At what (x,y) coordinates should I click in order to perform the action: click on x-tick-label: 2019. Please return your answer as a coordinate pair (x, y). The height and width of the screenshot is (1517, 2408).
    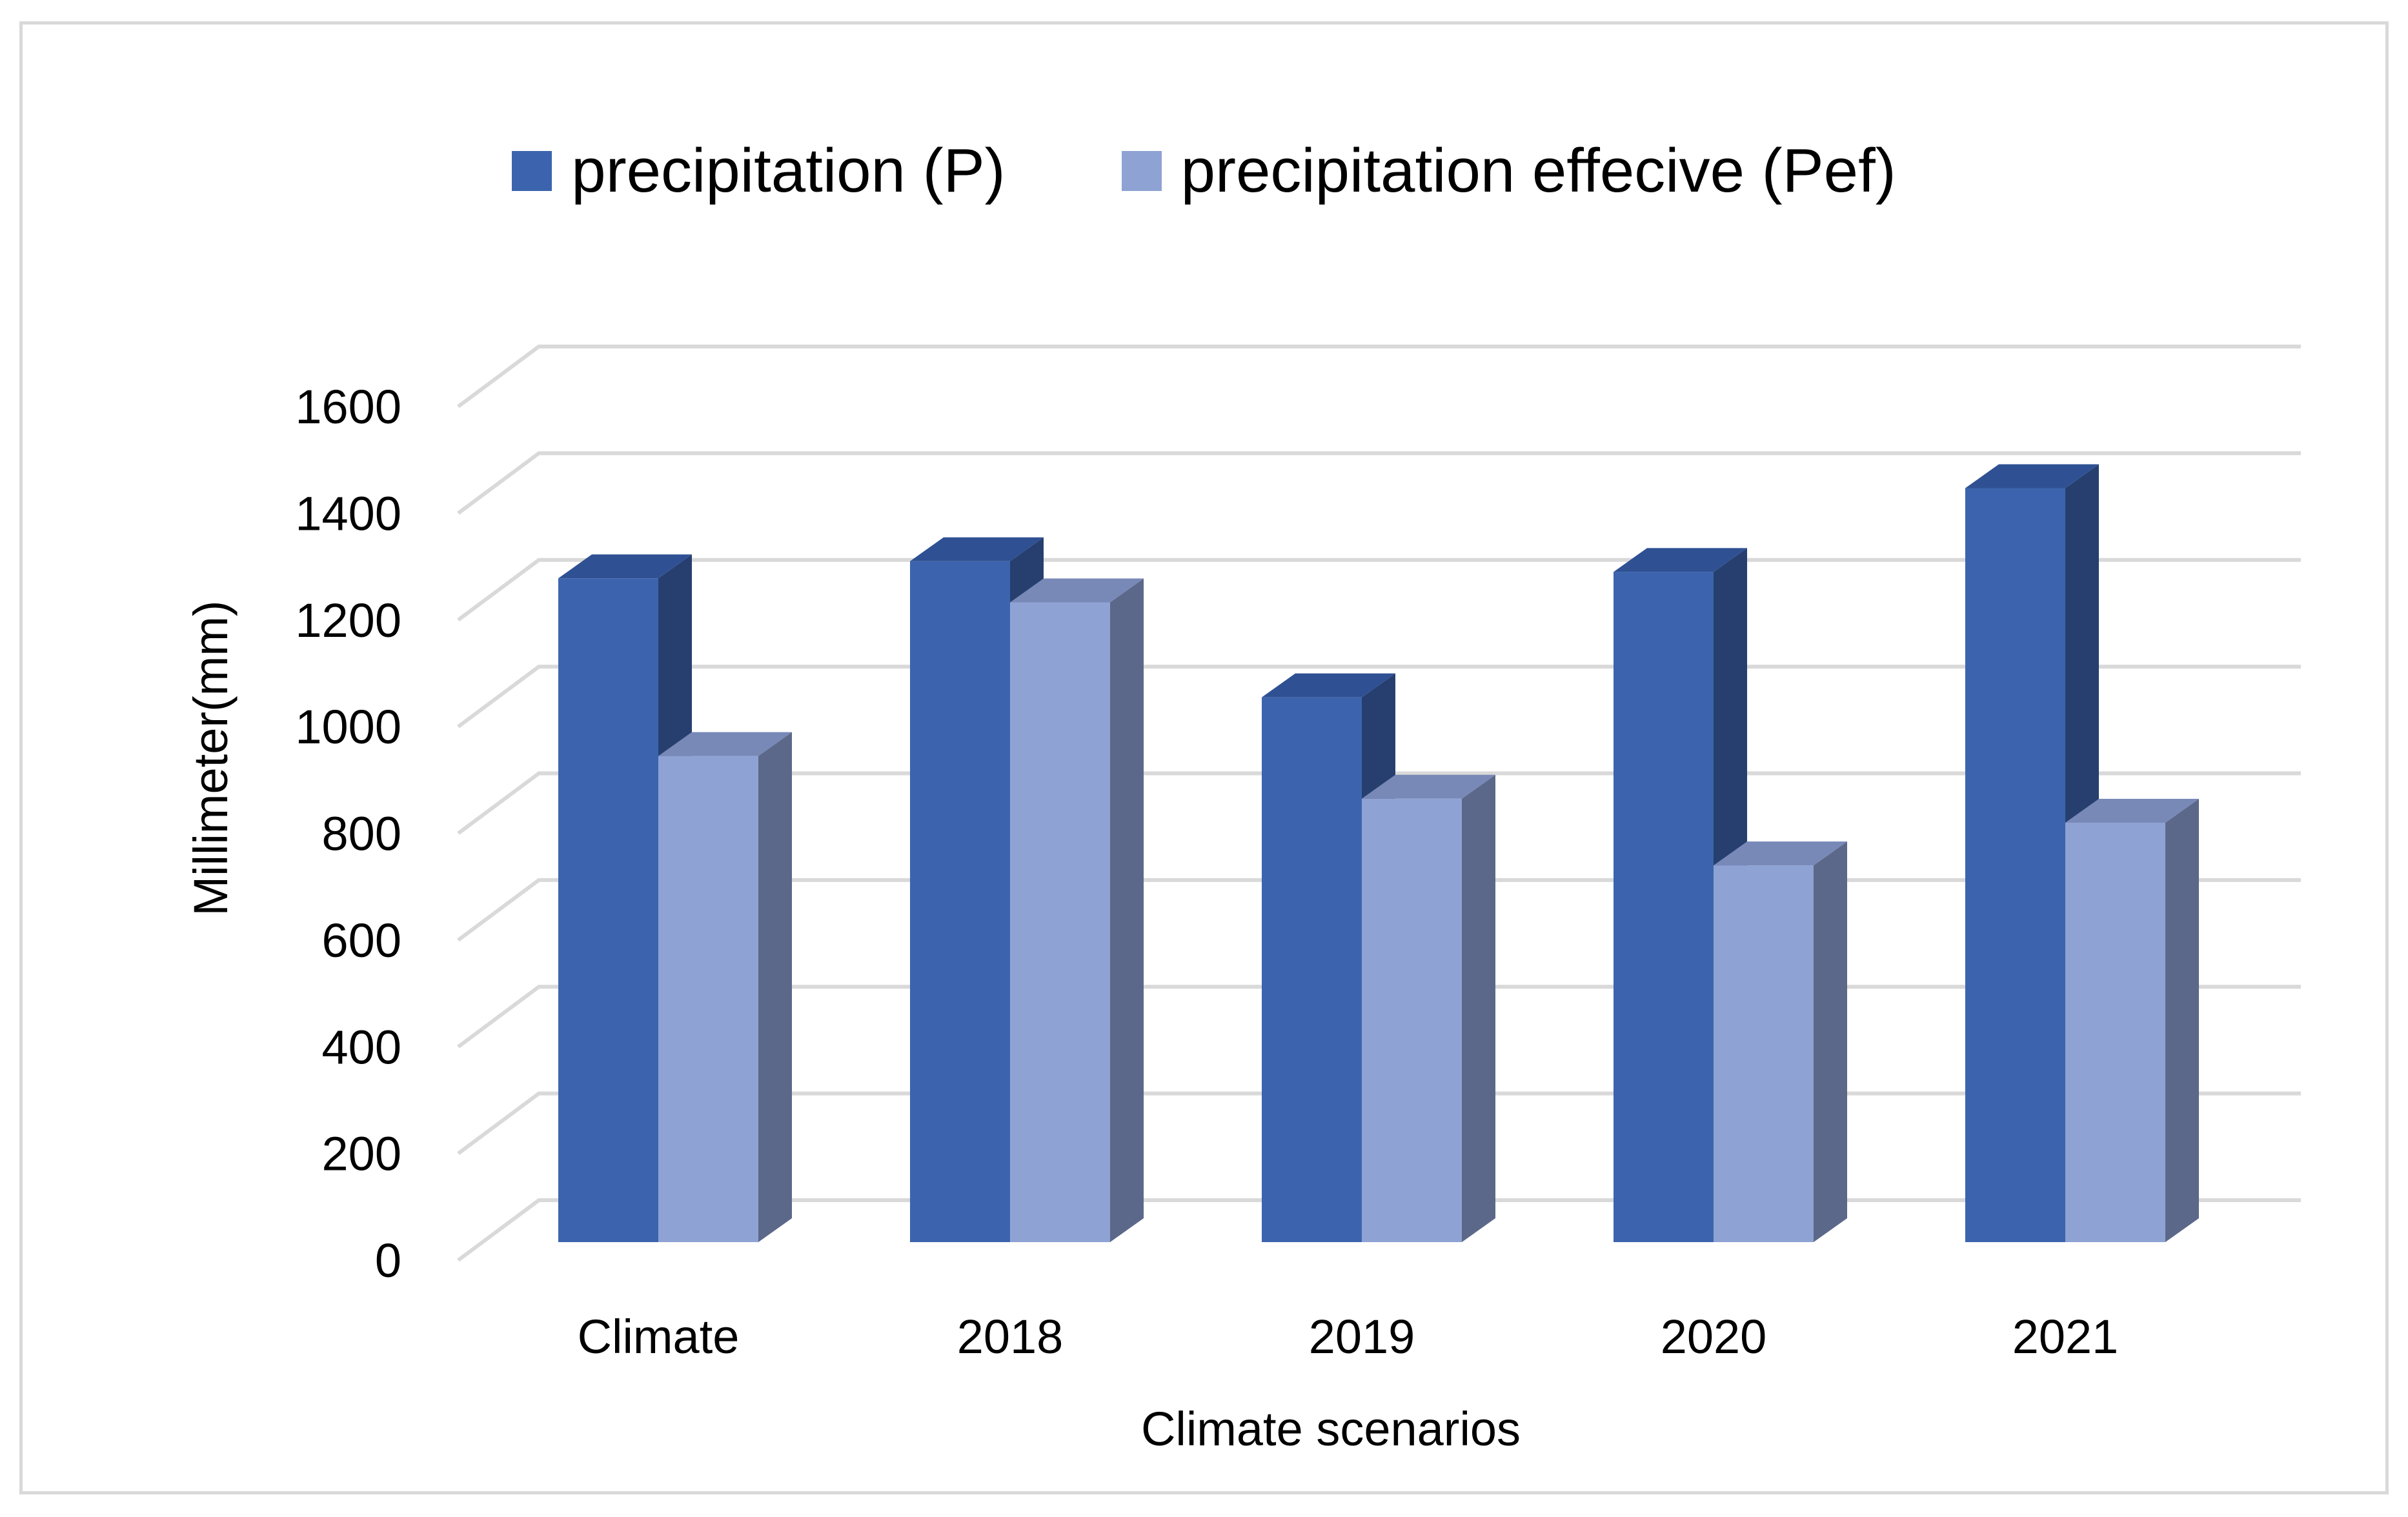
    Looking at the image, I should click on (1362, 1336).